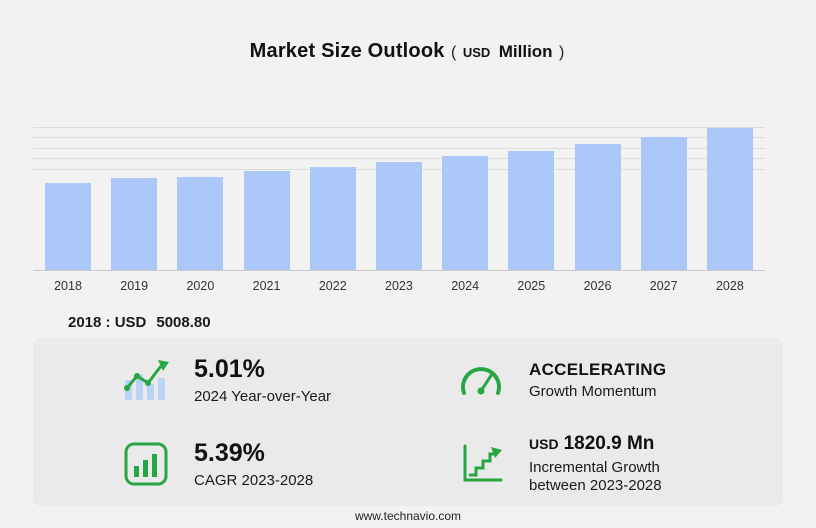 The width and height of the screenshot is (816, 528). Describe the element at coordinates (332, 218) in the screenshot. I see `bar-2022` at that location.